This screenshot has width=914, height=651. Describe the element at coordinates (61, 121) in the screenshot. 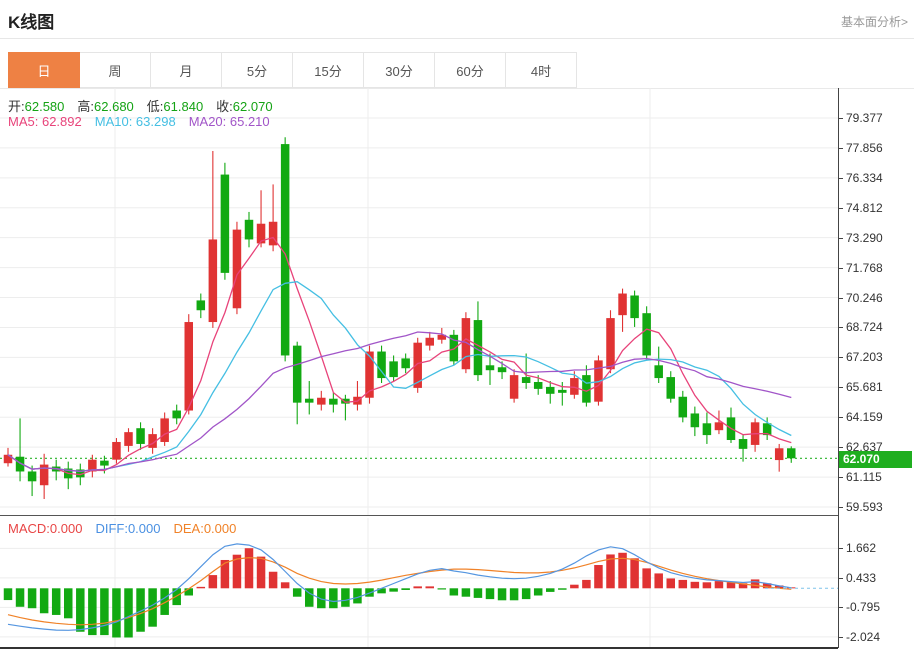

I see `legend-value: 62.892` at that location.